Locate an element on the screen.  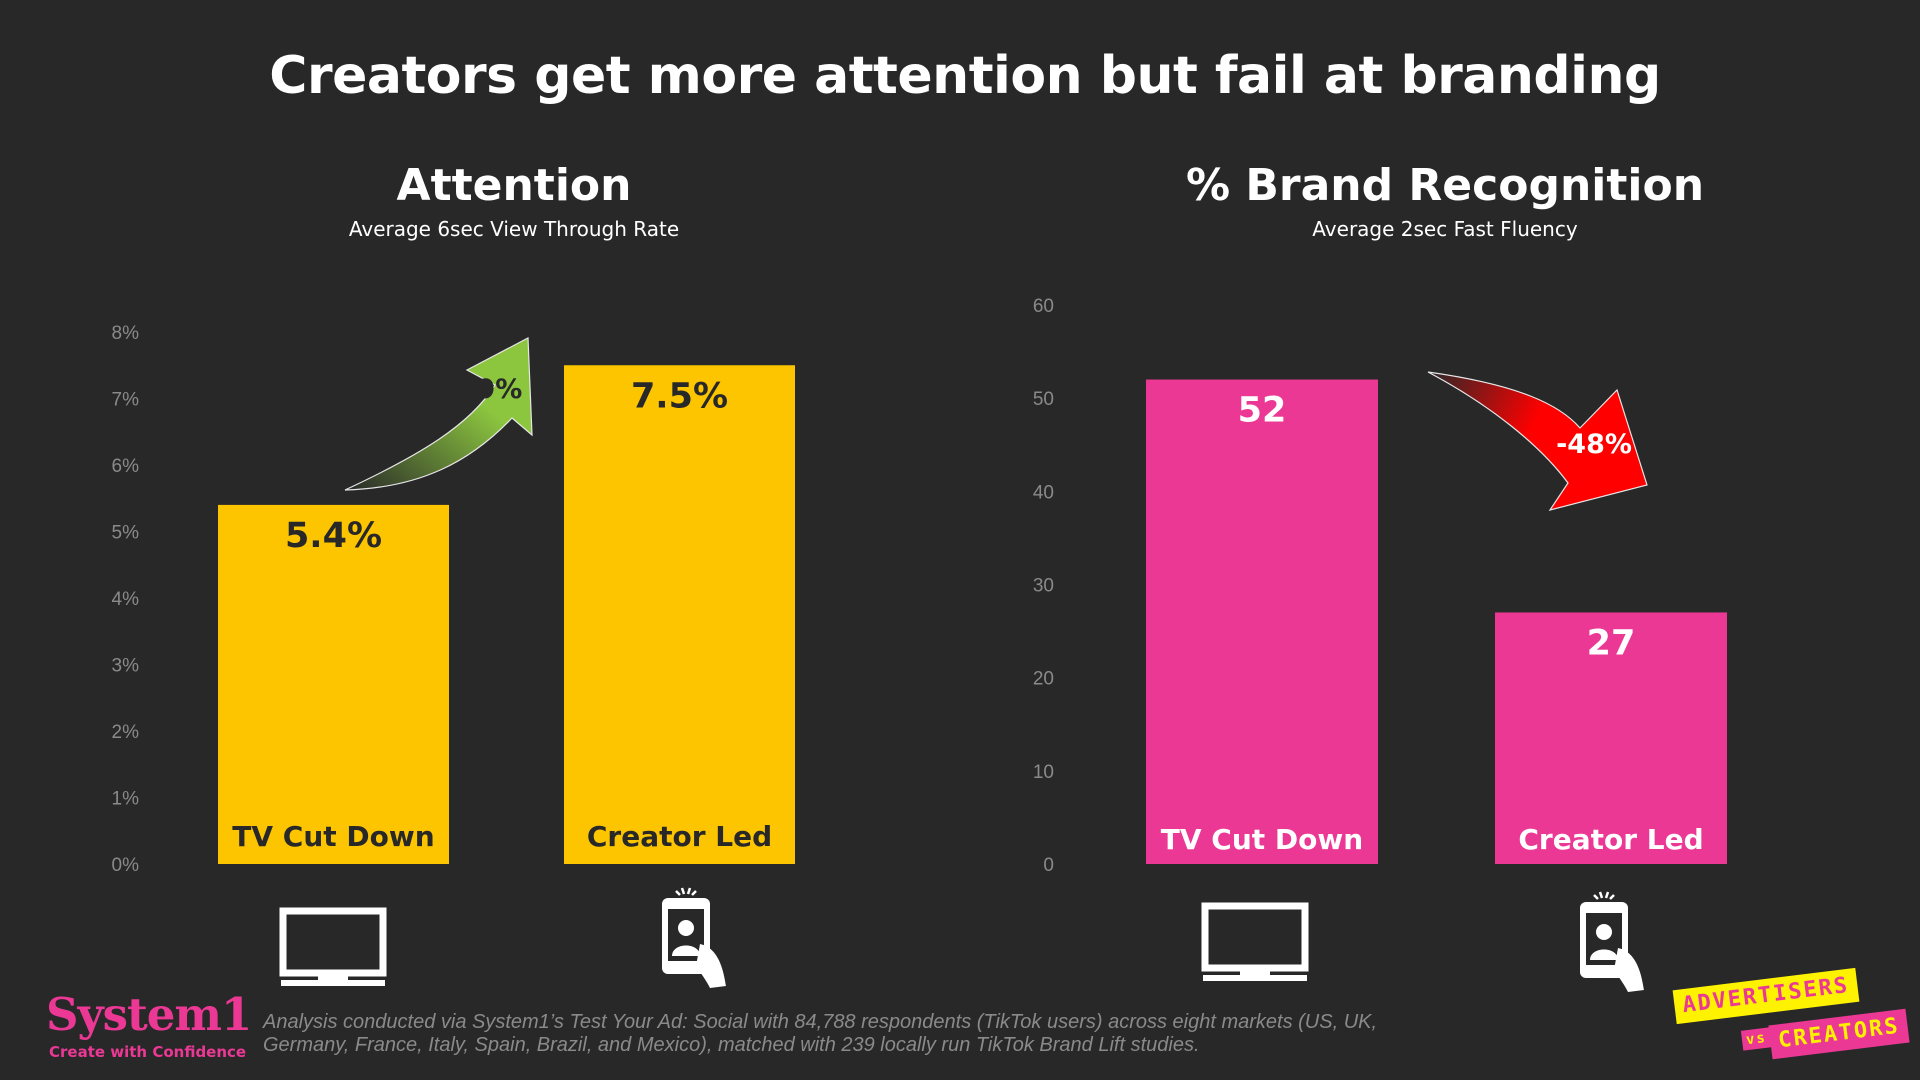
attention-change-label: 39% is located at coordinates (490, 389).